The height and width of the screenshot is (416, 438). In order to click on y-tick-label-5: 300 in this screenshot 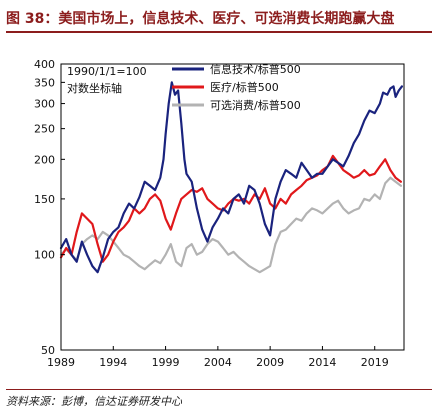, I will do `click(44, 104)`.